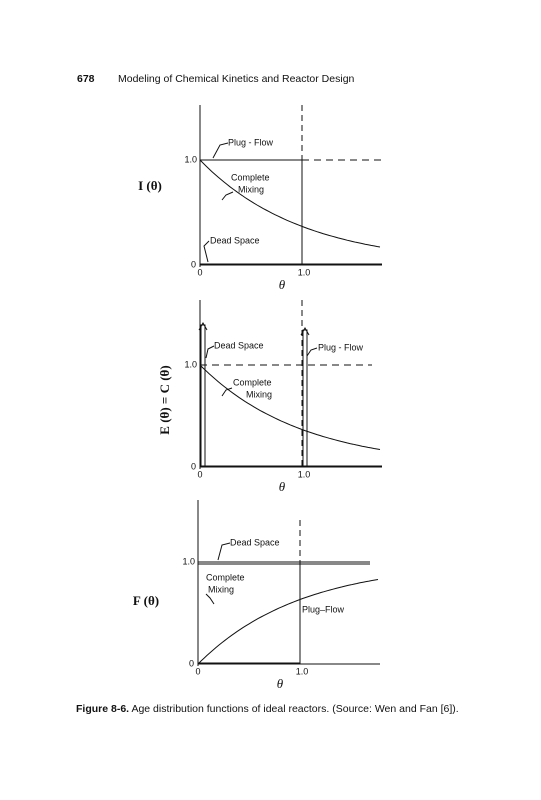 The width and height of the screenshot is (541, 800). Describe the element at coordinates (86, 79) in the screenshot. I see `page-number: 678` at that location.